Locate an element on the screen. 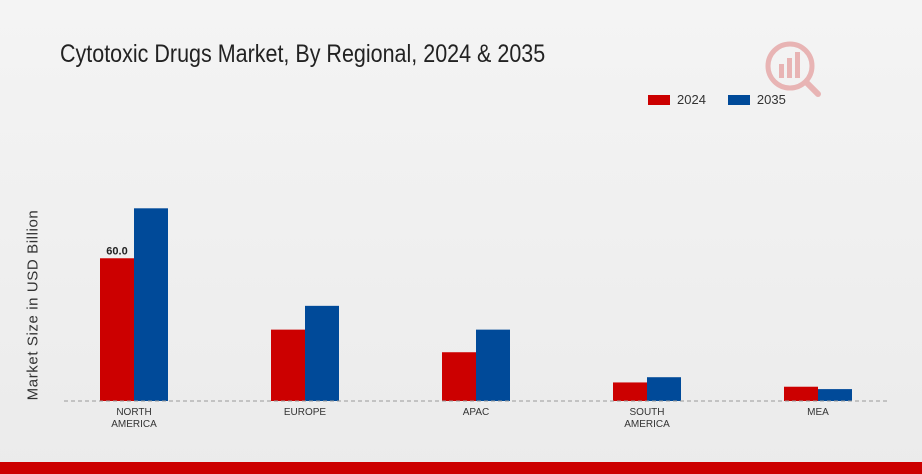 The height and width of the screenshot is (474, 922). x-tick-label: EUROPE is located at coordinates (305, 412).